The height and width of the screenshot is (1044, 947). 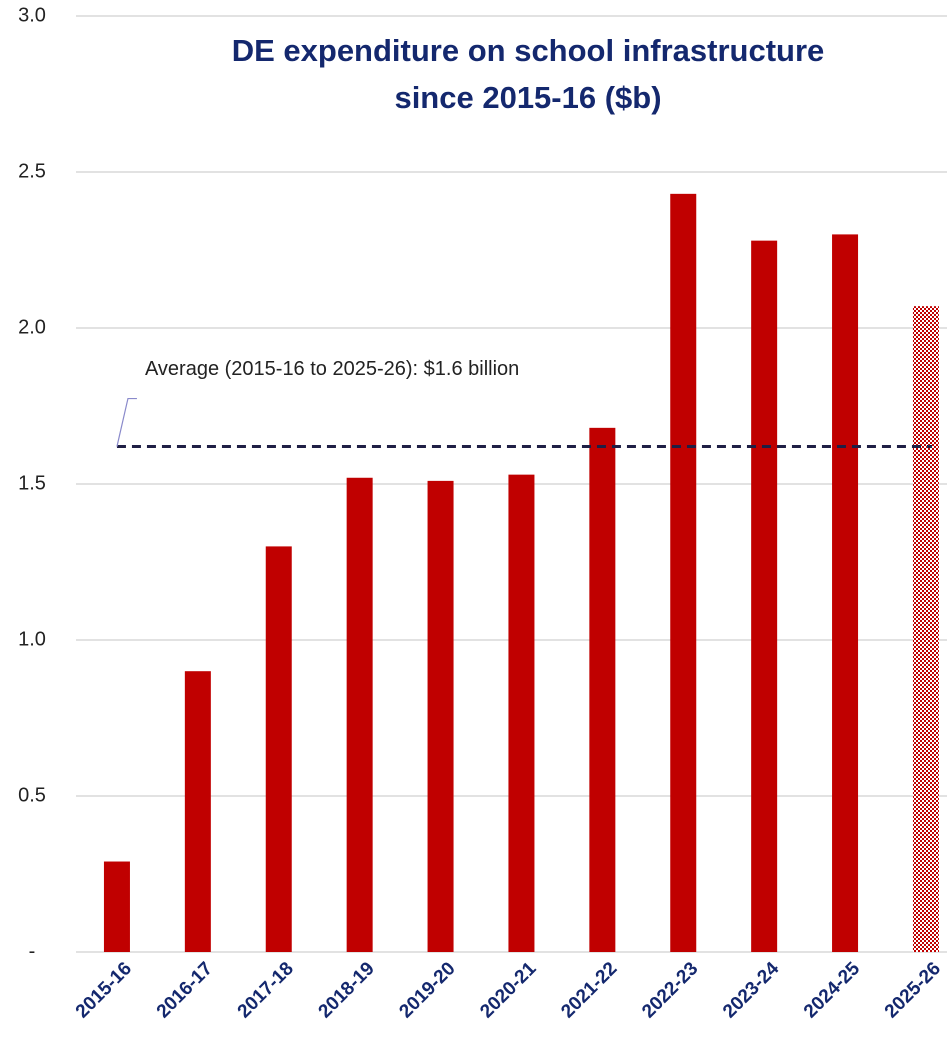 What do you see at coordinates (32, 483) in the screenshot?
I see `y-tick-label: 1.5` at bounding box center [32, 483].